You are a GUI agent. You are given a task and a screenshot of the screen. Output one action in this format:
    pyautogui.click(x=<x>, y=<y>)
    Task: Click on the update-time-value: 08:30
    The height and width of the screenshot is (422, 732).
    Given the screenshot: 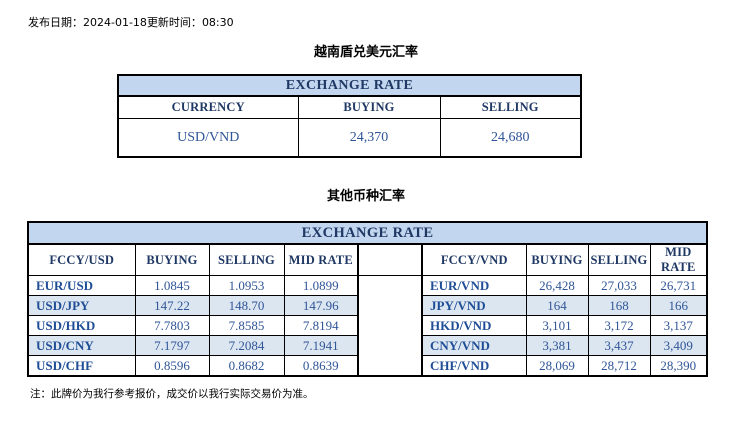 What is the action you would take?
    pyautogui.click(x=217, y=22)
    